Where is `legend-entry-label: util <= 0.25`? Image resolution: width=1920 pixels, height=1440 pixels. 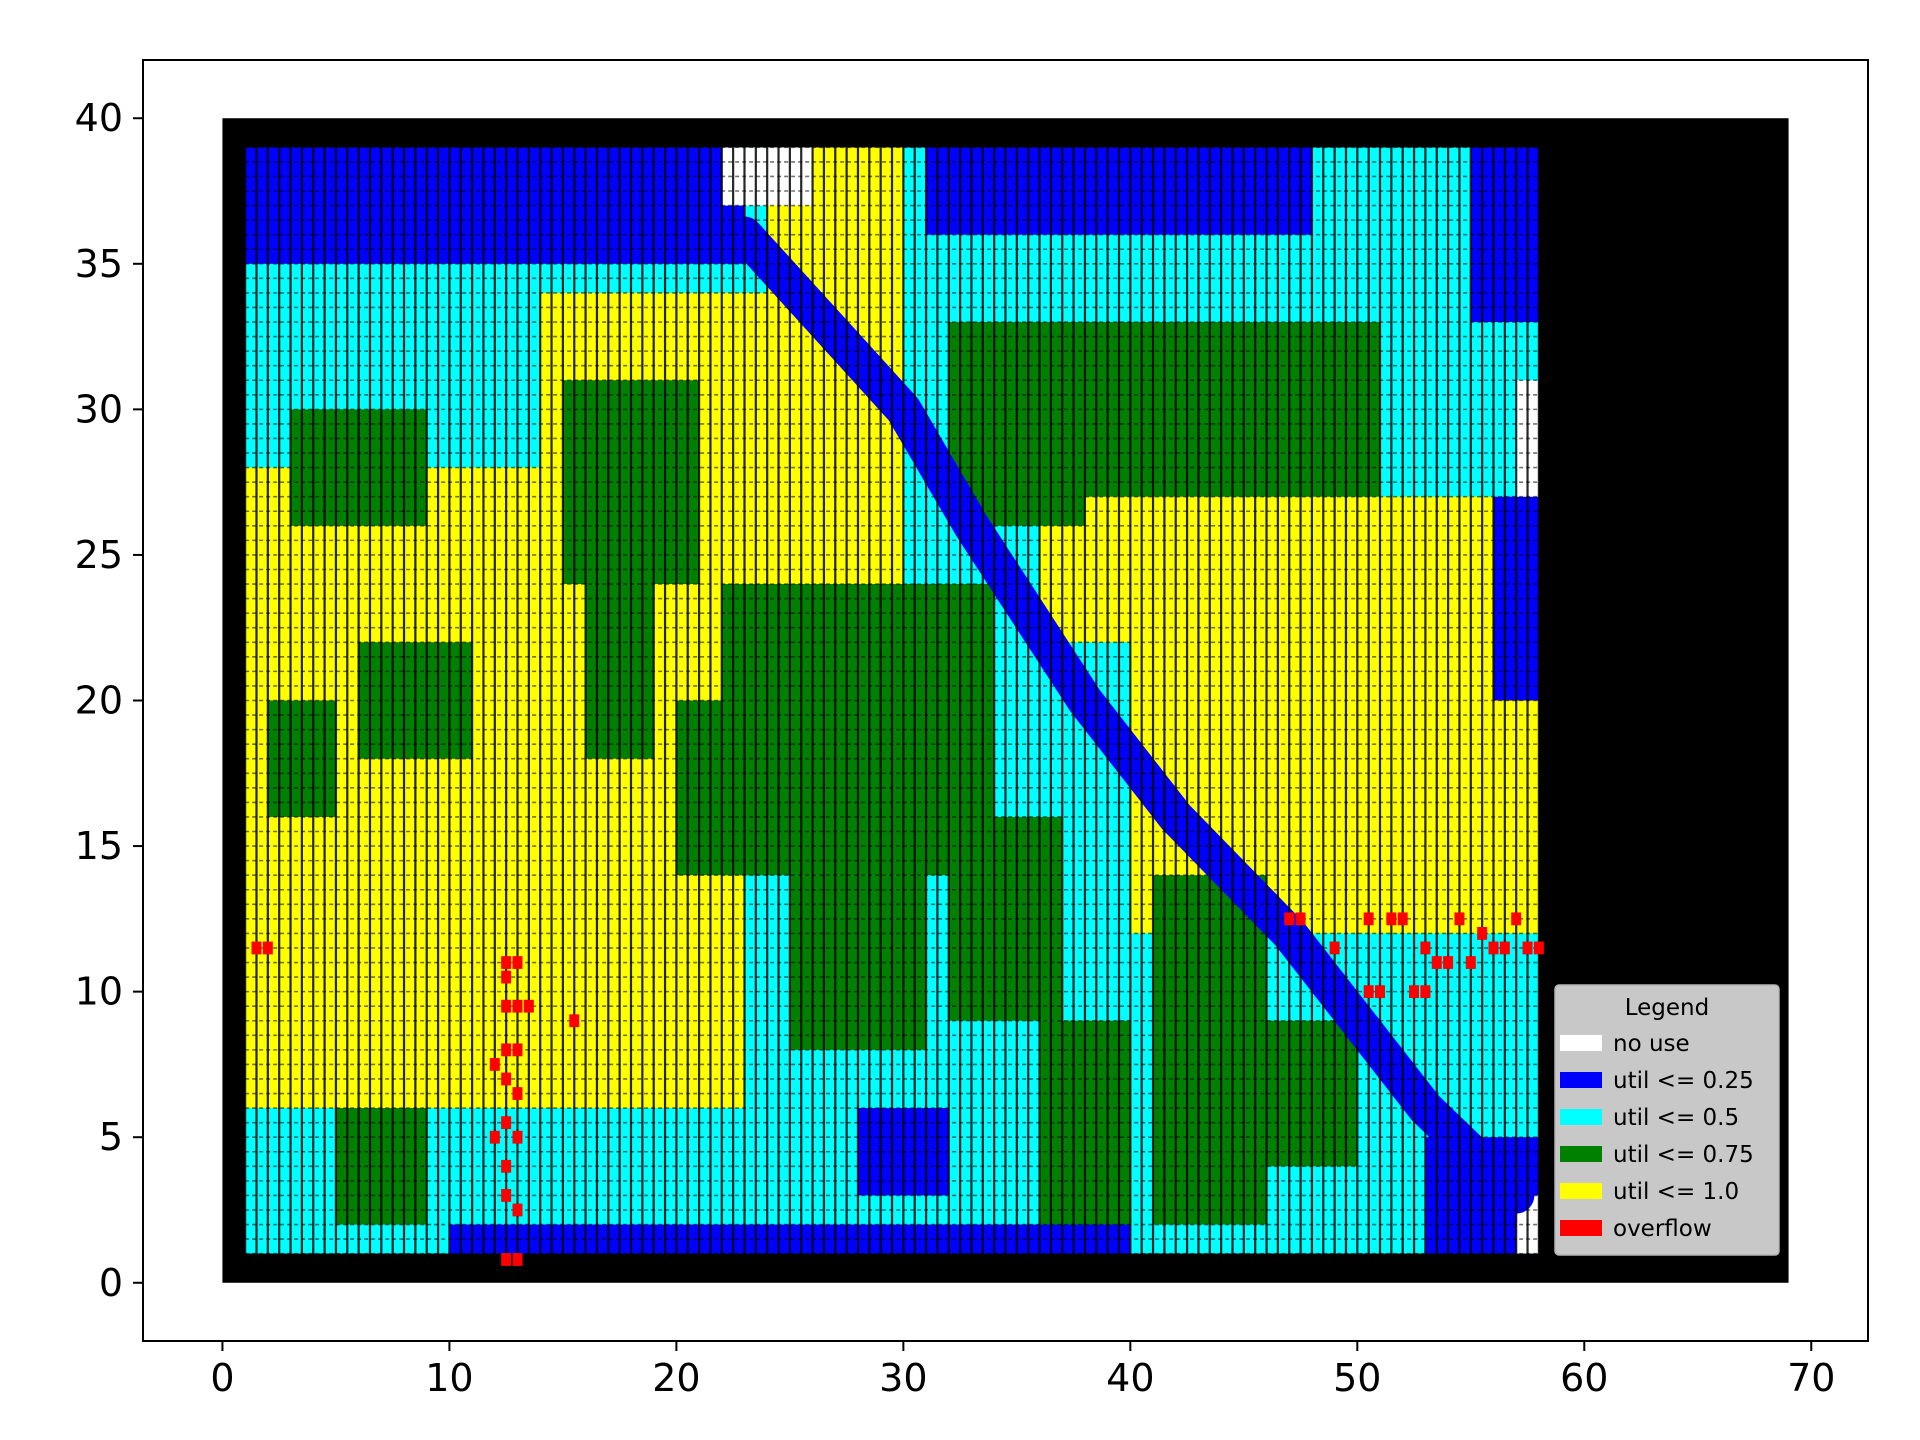
legend-entry-label: util <= 0.25 is located at coordinates (1683, 1081).